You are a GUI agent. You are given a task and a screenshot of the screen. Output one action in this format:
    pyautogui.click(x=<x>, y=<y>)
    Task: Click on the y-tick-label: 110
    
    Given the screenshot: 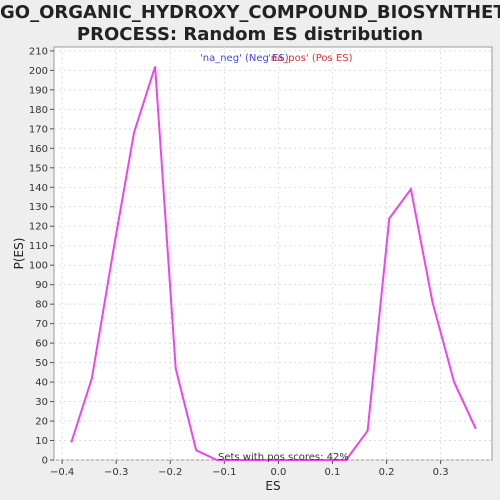 What is the action you would take?
    pyautogui.click(x=38, y=246)
    